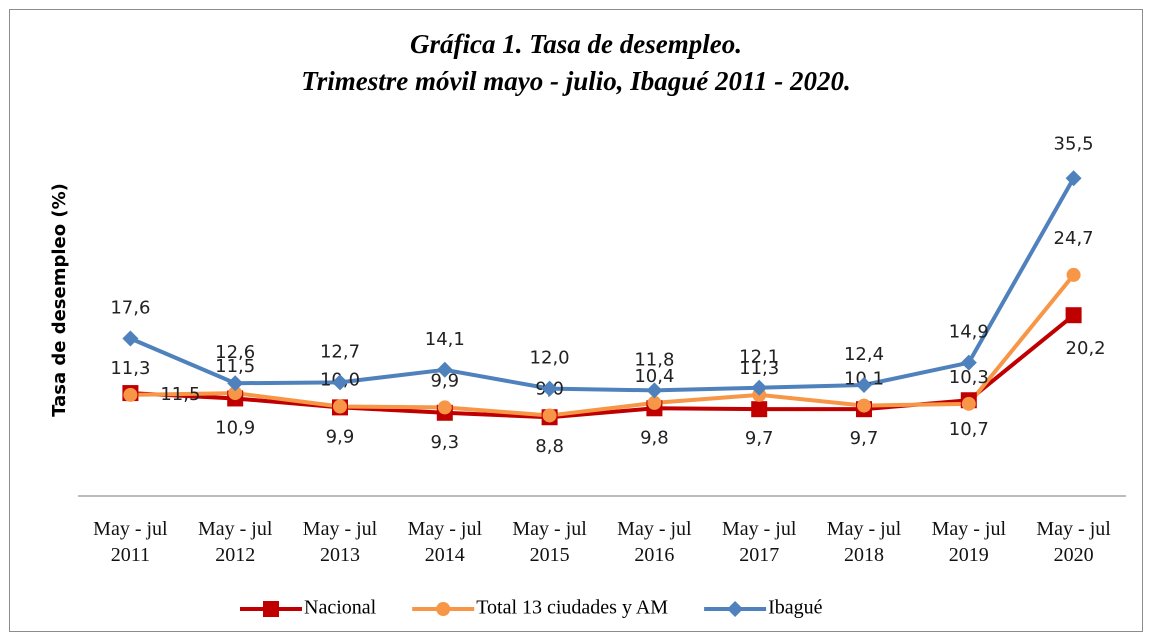  I want to click on legend-label: Nacional, so click(340, 608).